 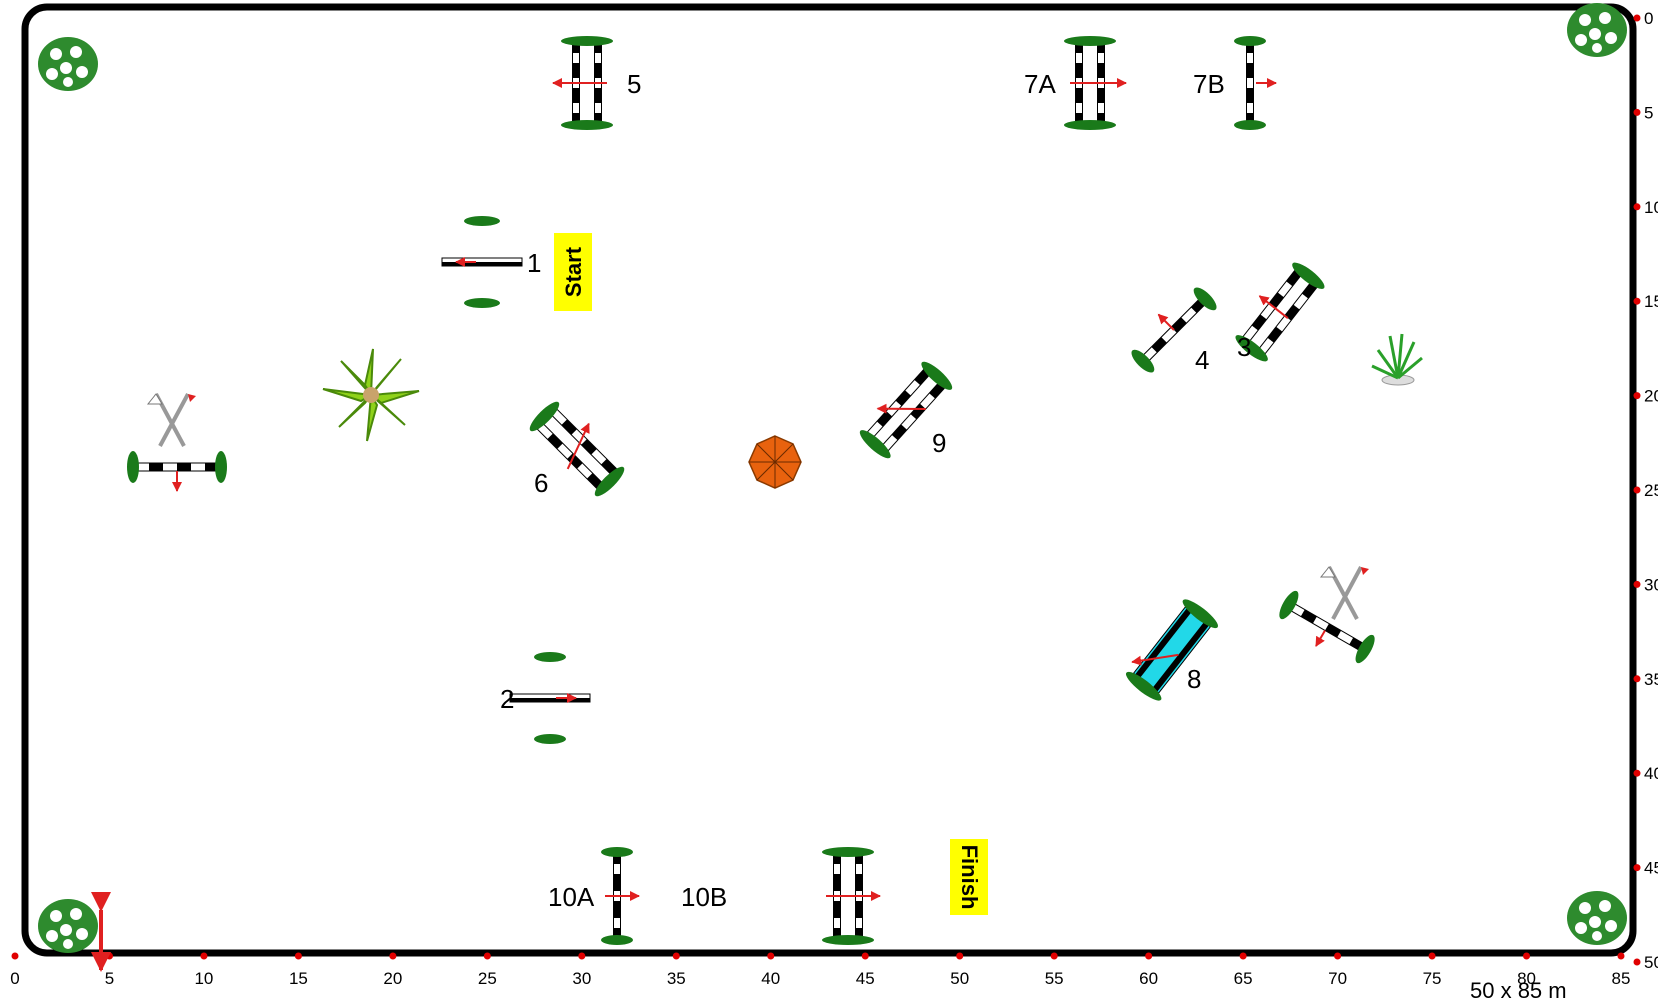 I want to click on jump-2-label: 2, so click(x=507, y=699).